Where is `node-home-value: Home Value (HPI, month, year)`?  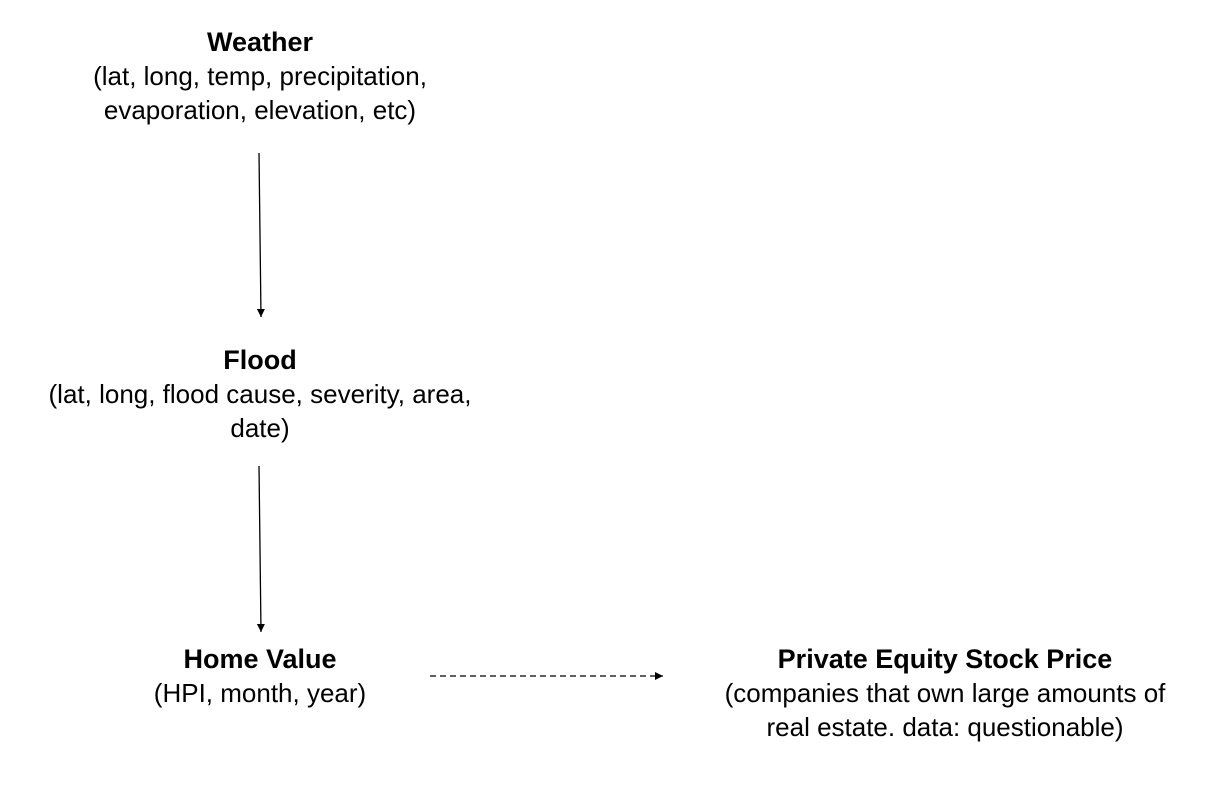 node-home-value: Home Value (HPI, month, year) is located at coordinates (260, 676).